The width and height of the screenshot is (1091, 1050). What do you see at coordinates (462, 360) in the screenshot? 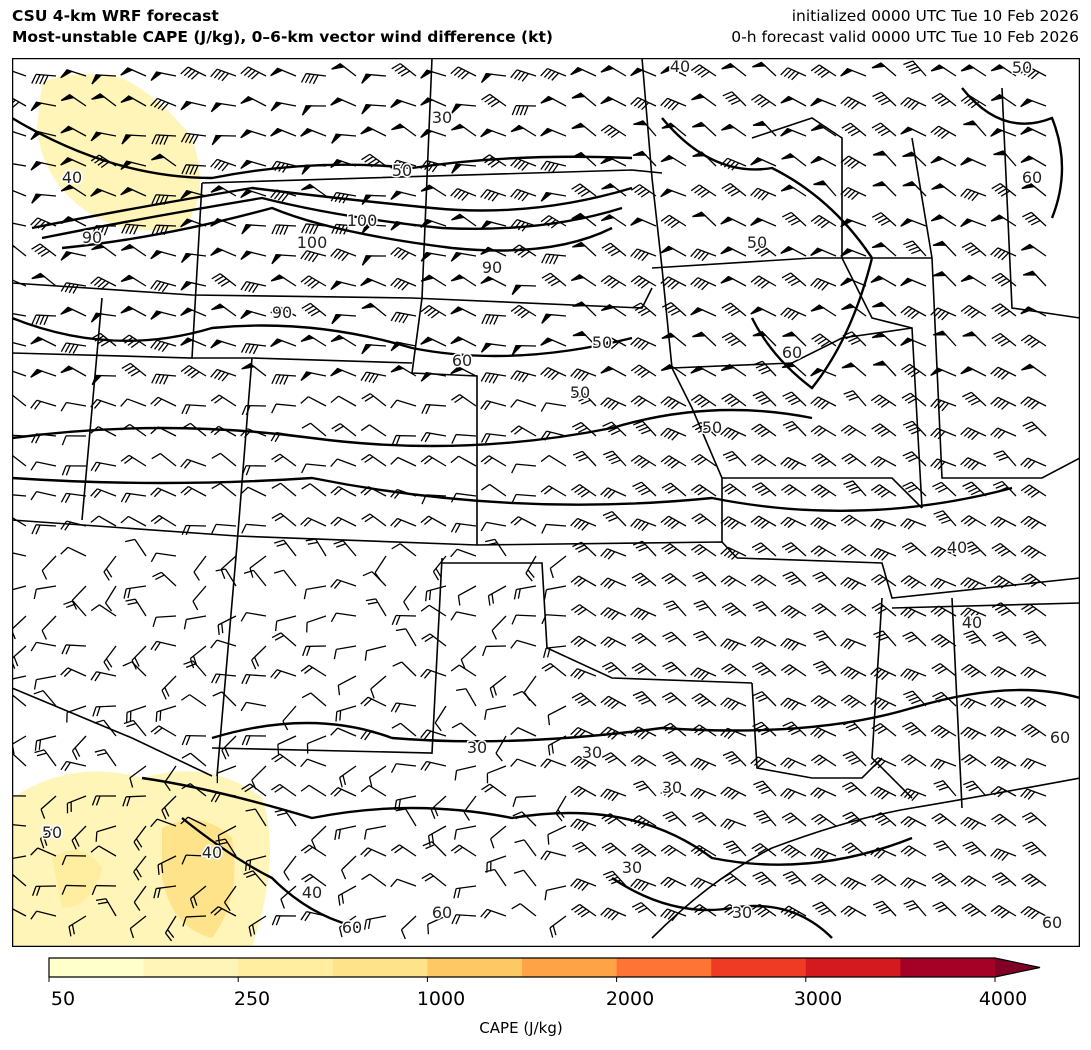
I see `contour-label: 60` at bounding box center [462, 360].